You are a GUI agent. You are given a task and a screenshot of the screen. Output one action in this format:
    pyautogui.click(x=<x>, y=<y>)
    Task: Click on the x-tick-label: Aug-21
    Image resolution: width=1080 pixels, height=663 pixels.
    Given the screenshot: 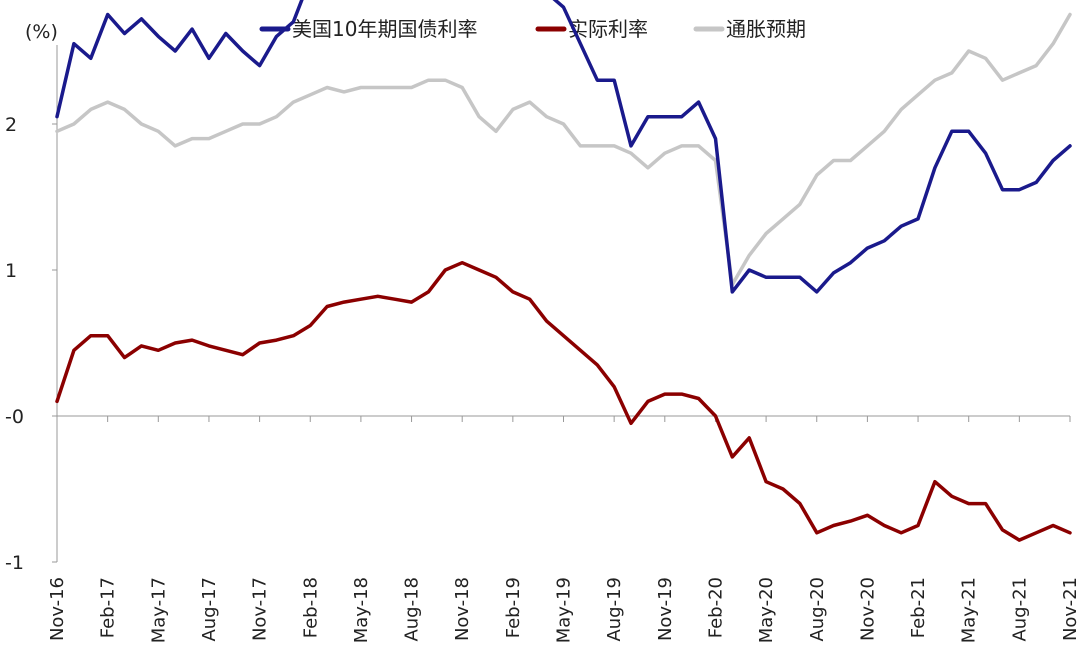 What is the action you would take?
    pyautogui.click(x=1019, y=609)
    